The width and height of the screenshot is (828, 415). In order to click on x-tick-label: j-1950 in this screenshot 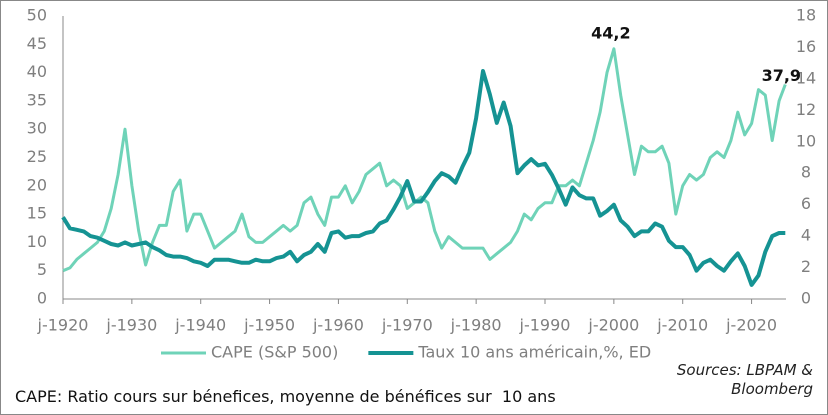, I will do `click(269, 325)`.